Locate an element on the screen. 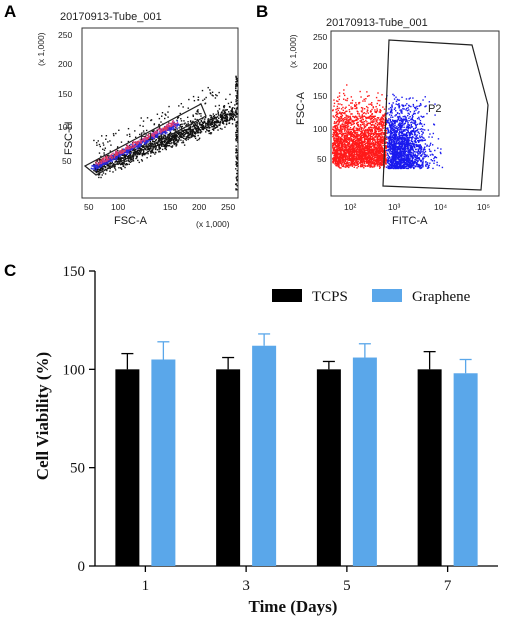 The image size is (512, 619). panel-a-letter: A is located at coordinates (10, 11).